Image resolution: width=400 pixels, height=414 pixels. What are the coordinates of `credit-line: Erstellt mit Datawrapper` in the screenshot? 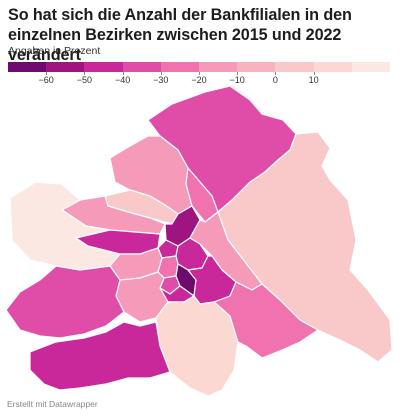 It's located at (52, 404).